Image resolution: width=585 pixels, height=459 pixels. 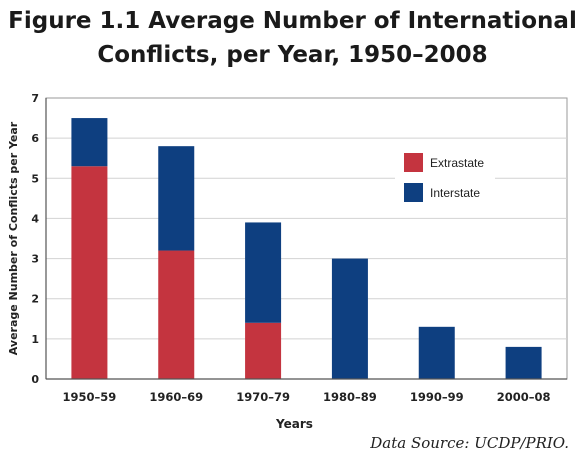 What do you see at coordinates (455, 193) in the screenshot?
I see `legend-label-interstate: Interstate` at bounding box center [455, 193].